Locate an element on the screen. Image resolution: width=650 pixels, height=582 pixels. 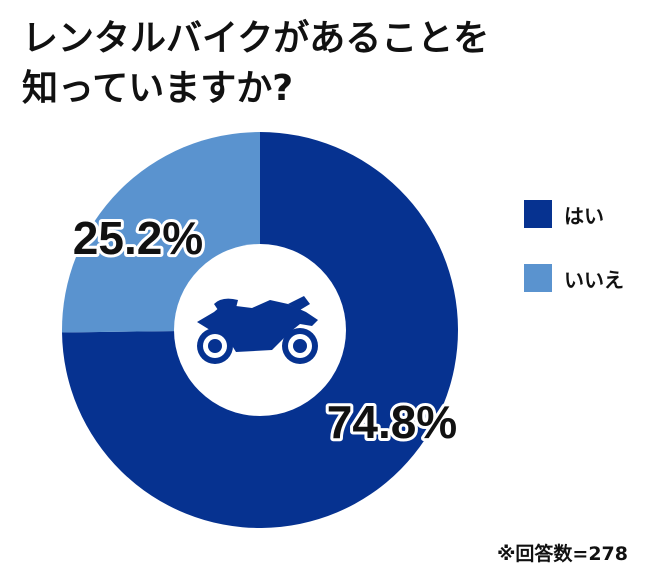
title-line-2: 知っていますか? is located at coordinates (158, 88).